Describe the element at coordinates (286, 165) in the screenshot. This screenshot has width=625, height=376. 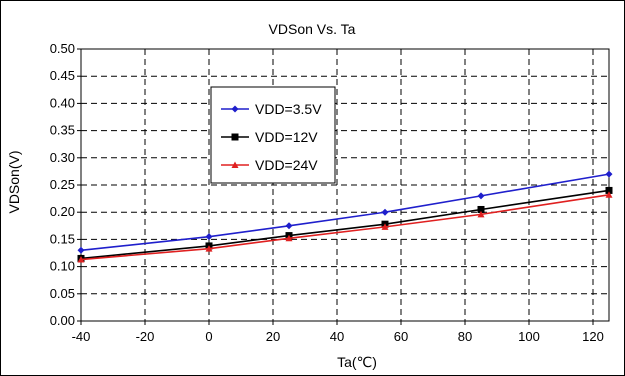
I see `legend-label: VDD=24V` at that location.